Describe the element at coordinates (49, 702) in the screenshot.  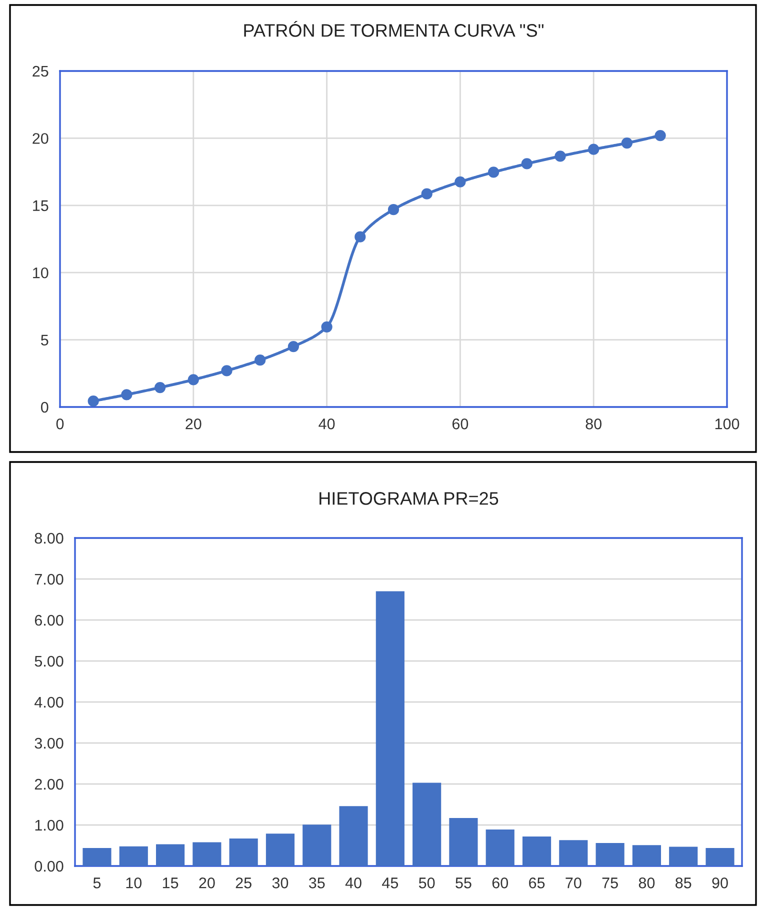
I see `y-tick-label: 4.00` at that location.